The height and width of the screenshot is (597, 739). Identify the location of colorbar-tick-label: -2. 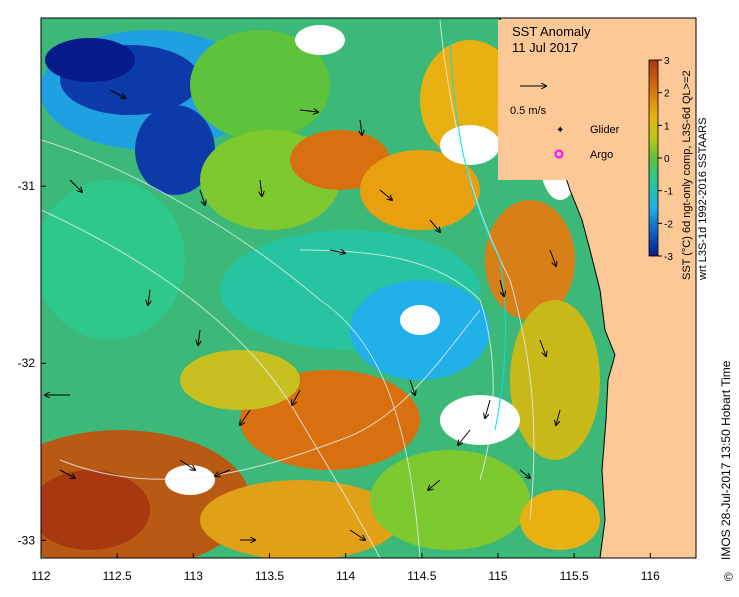
(668, 224).